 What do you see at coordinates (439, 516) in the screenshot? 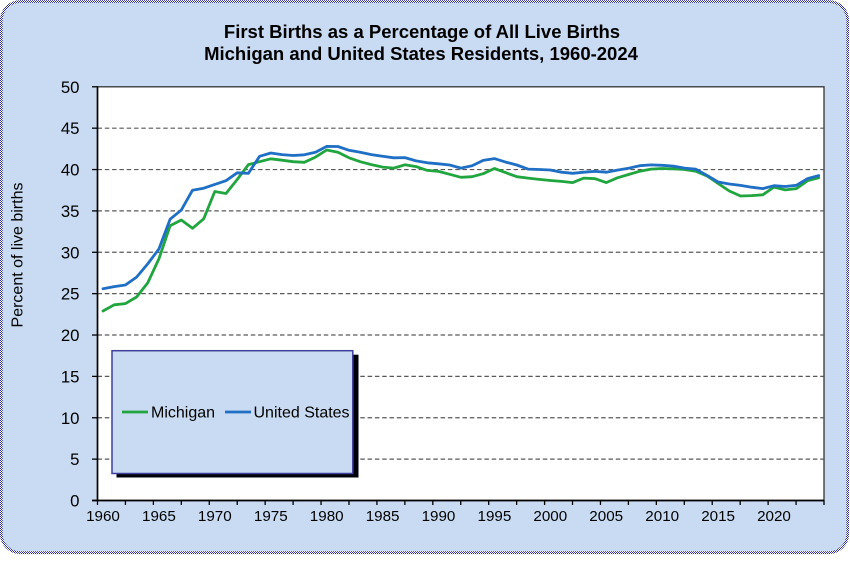
I see `svg-text: 1990` at bounding box center [439, 516].